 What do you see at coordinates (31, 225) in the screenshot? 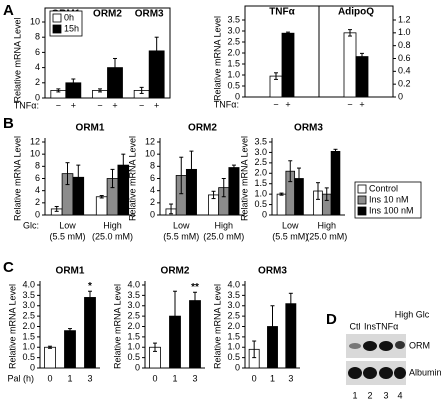
I see `x-axis-label: Glc:` at bounding box center [31, 225].